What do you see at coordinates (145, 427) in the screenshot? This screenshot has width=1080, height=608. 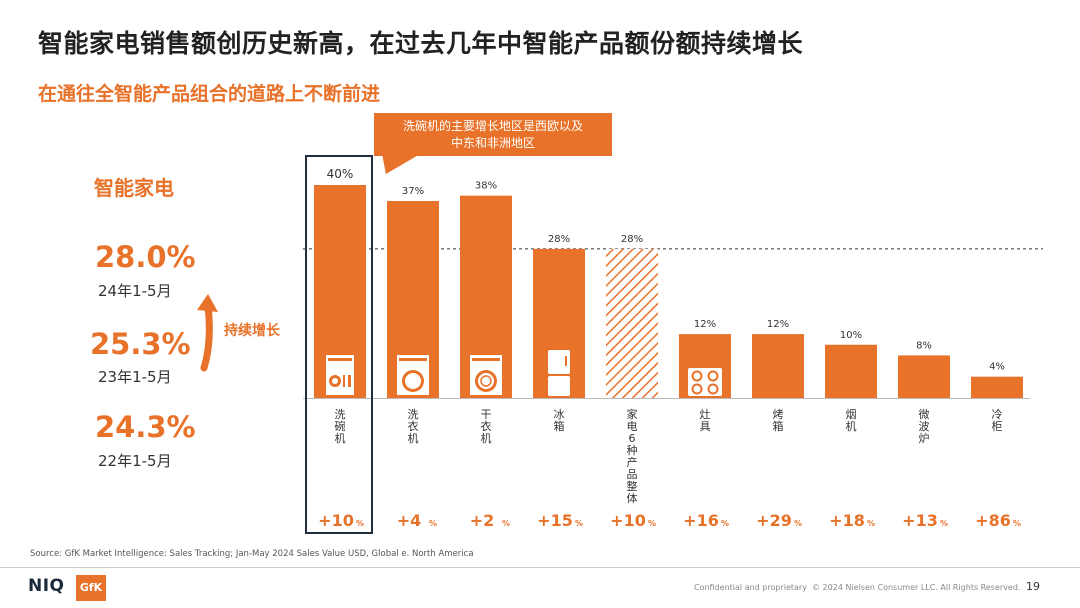 I see `stat-value-2022: 24.3%` at bounding box center [145, 427].